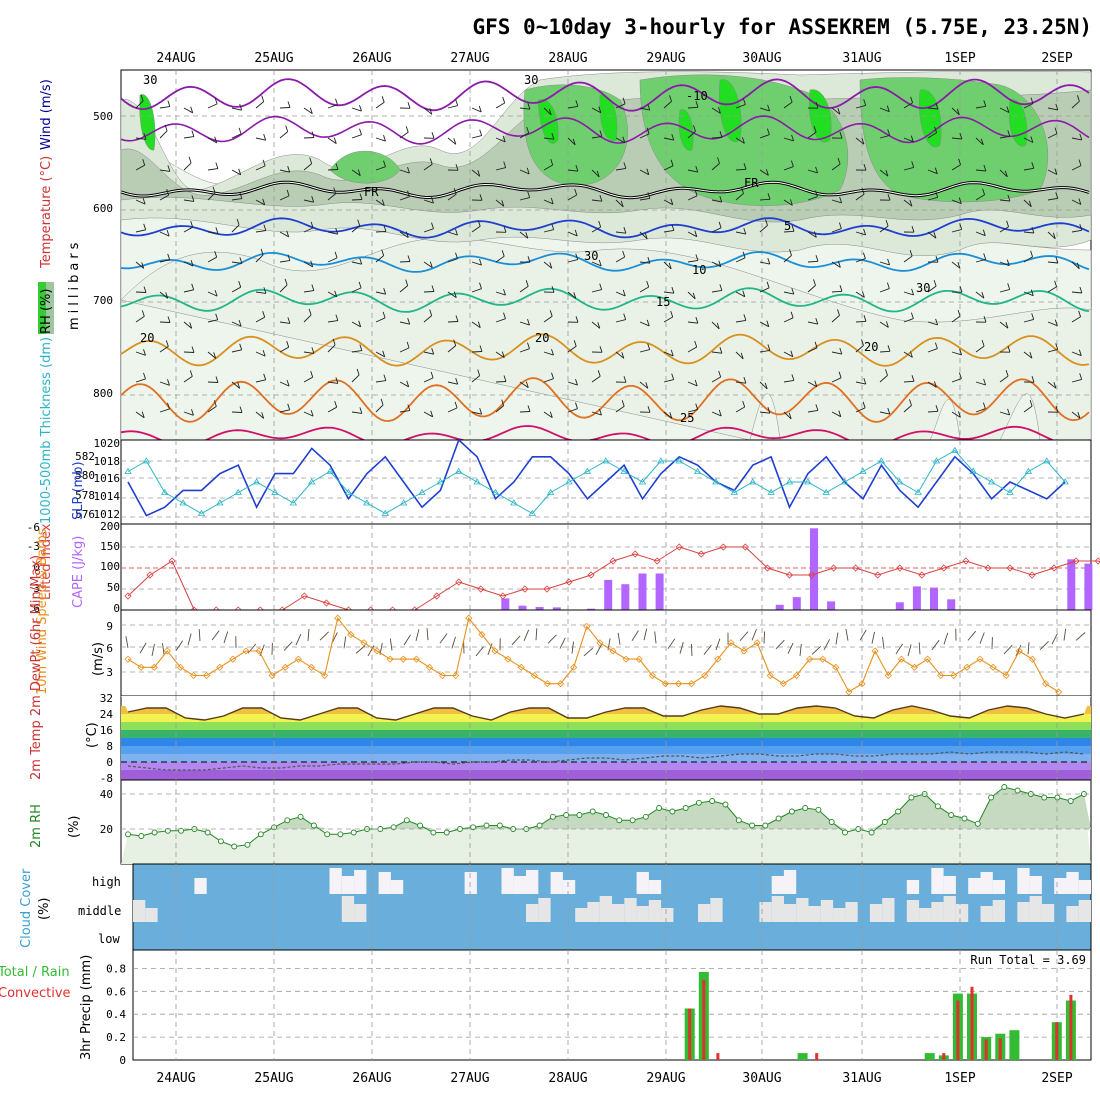 The width and height of the screenshot is (1100, 1100). Describe the element at coordinates (109, 672) in the screenshot. I see `wind10-tick-3: 3` at that location.